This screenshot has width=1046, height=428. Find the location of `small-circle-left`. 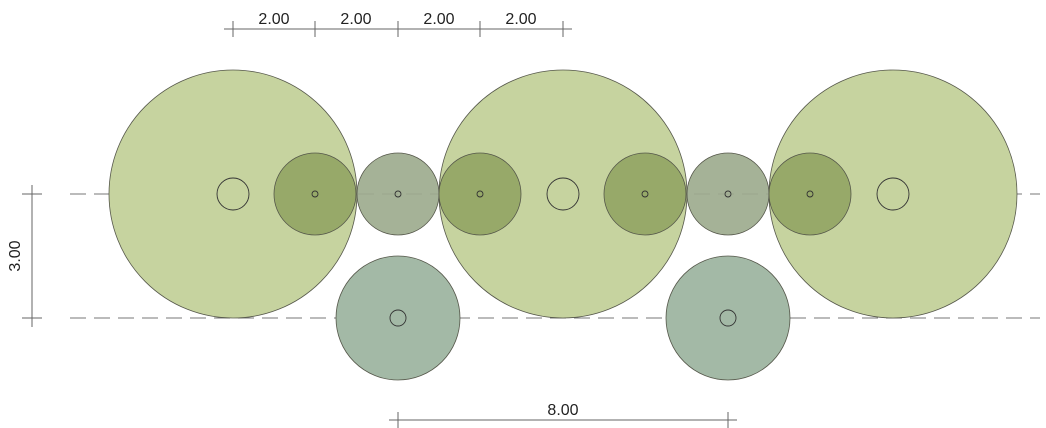

small-circle-left is located at coordinates (398, 194).